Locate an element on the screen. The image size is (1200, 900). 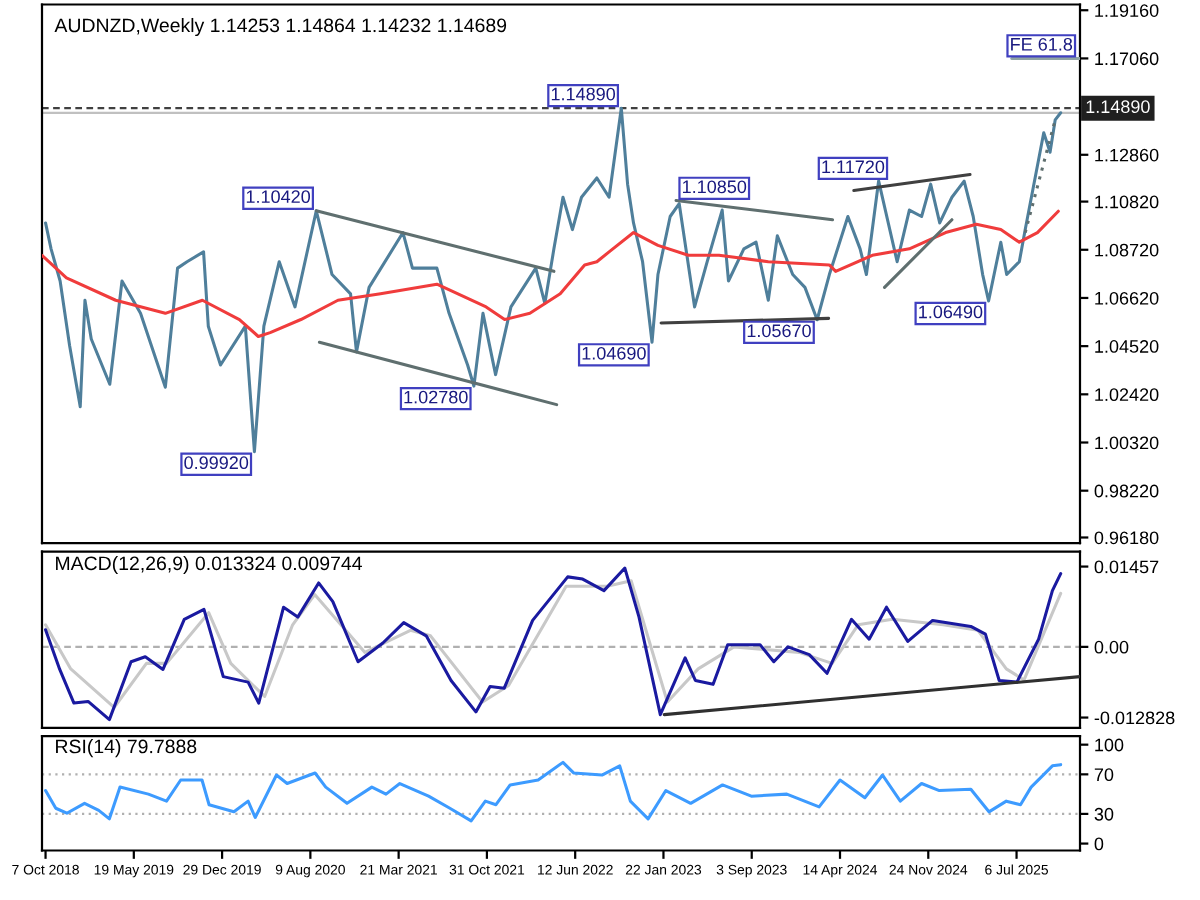
y-tick-label: 1.17060 is located at coordinates (1127, 59).